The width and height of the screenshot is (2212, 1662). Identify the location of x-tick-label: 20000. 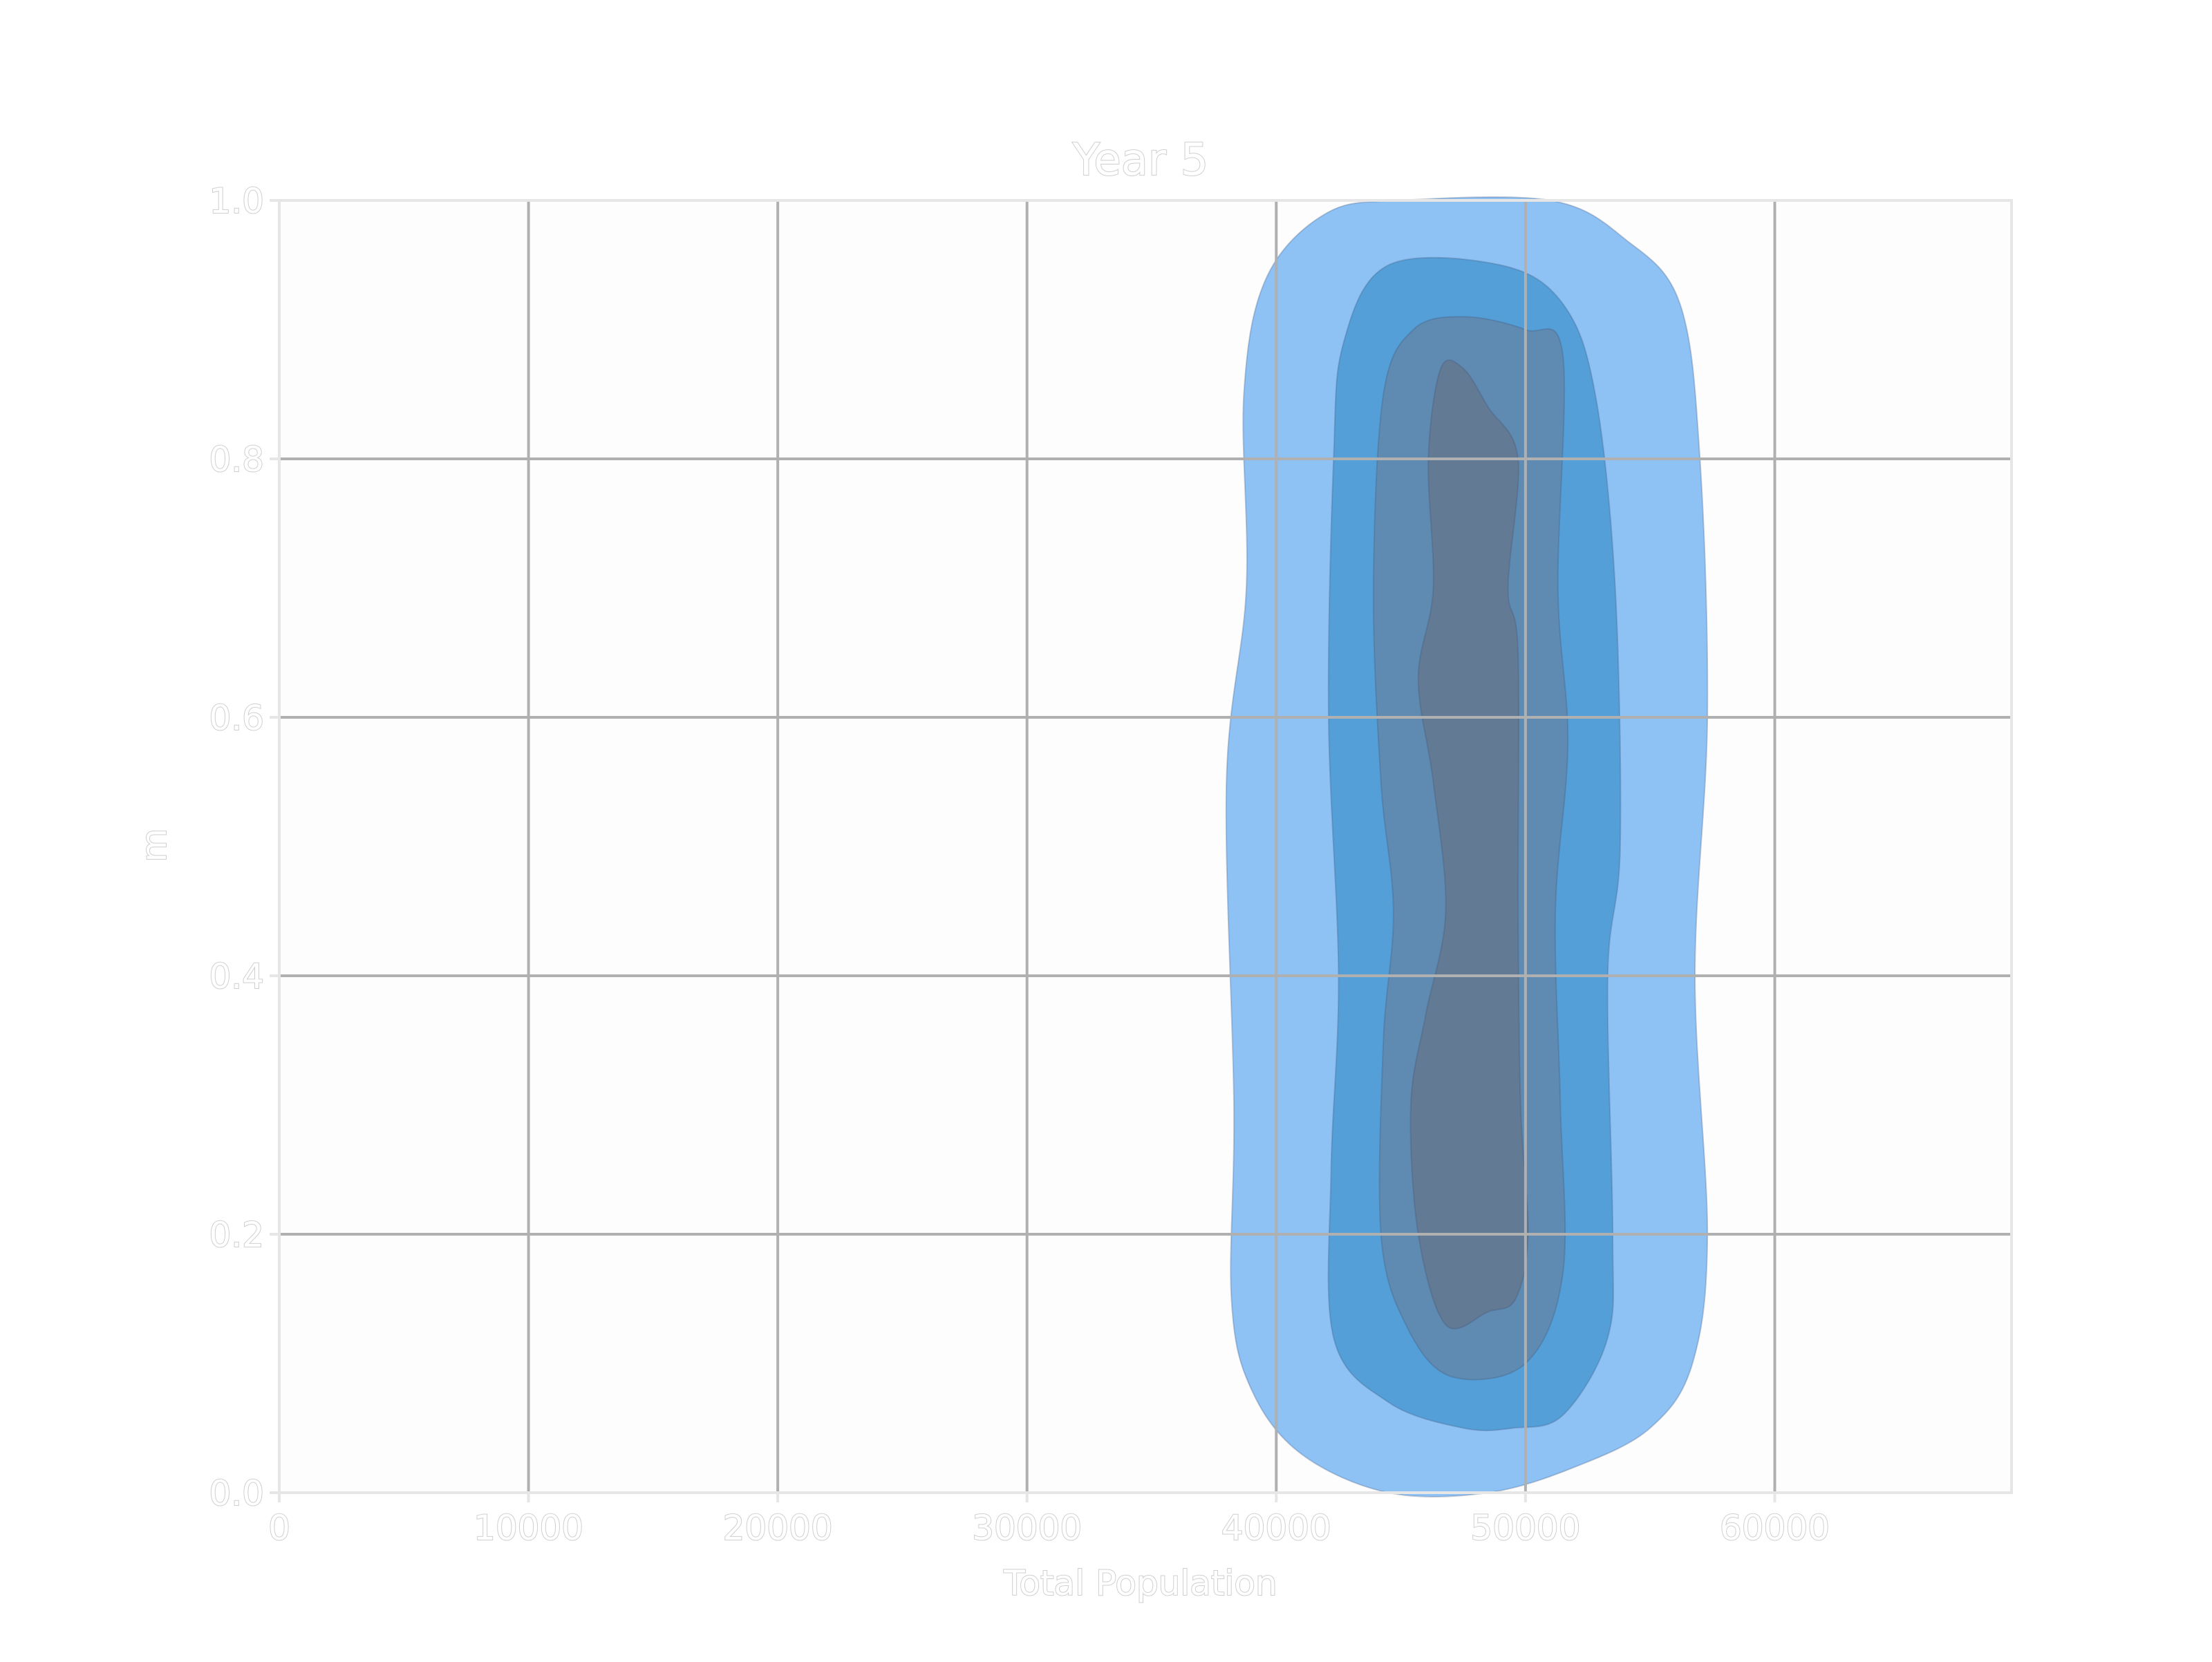
(778, 1528).